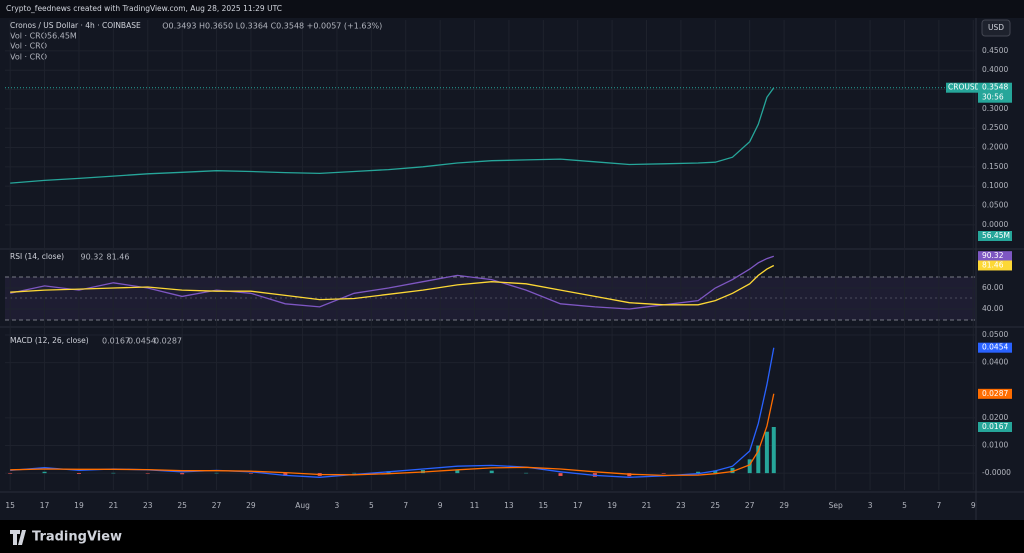 This screenshot has height=553, width=1024. I want to click on y-tick-label: 0.0200, so click(995, 417).